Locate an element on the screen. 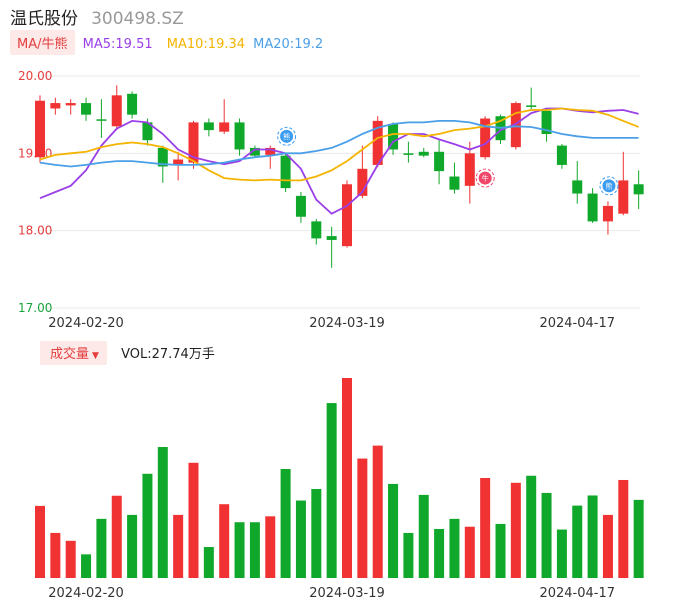 This screenshot has height=606, width=686. title-row: 温氏股份 300498.SZ is located at coordinates (97, 16).